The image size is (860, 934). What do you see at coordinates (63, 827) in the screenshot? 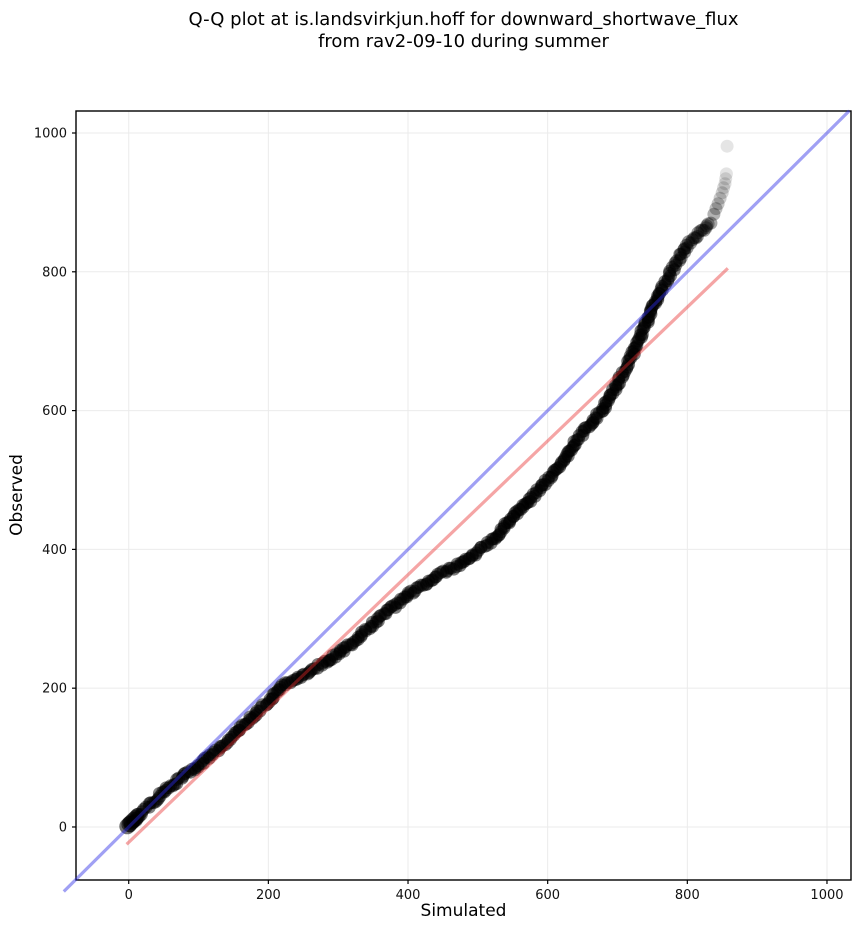
I see `y-tick-label: 0` at bounding box center [63, 827].